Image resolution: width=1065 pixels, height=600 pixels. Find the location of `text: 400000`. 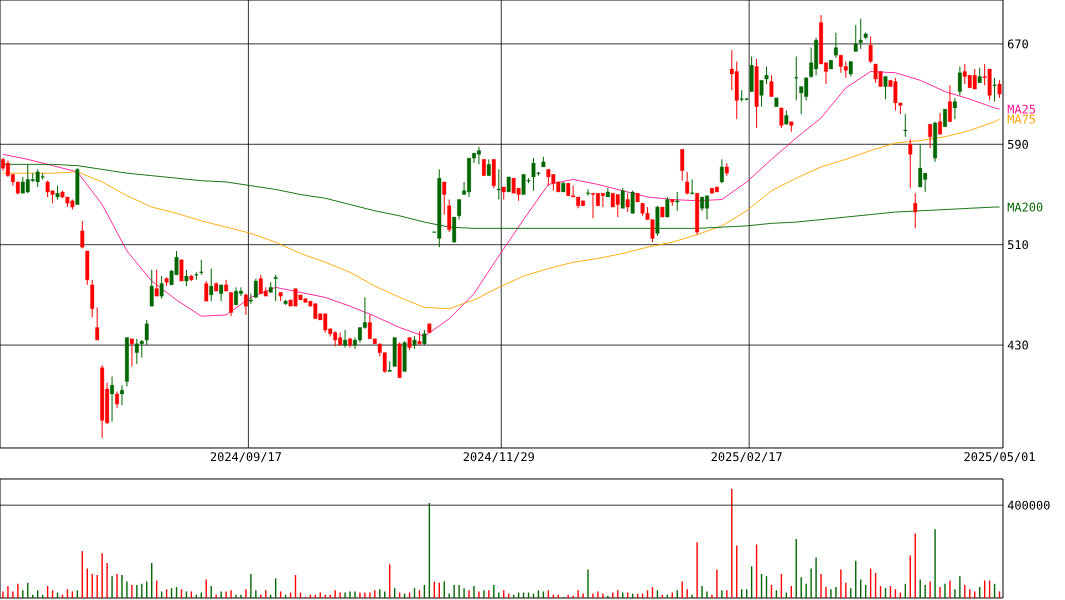

text: 400000 is located at coordinates (1028, 505).